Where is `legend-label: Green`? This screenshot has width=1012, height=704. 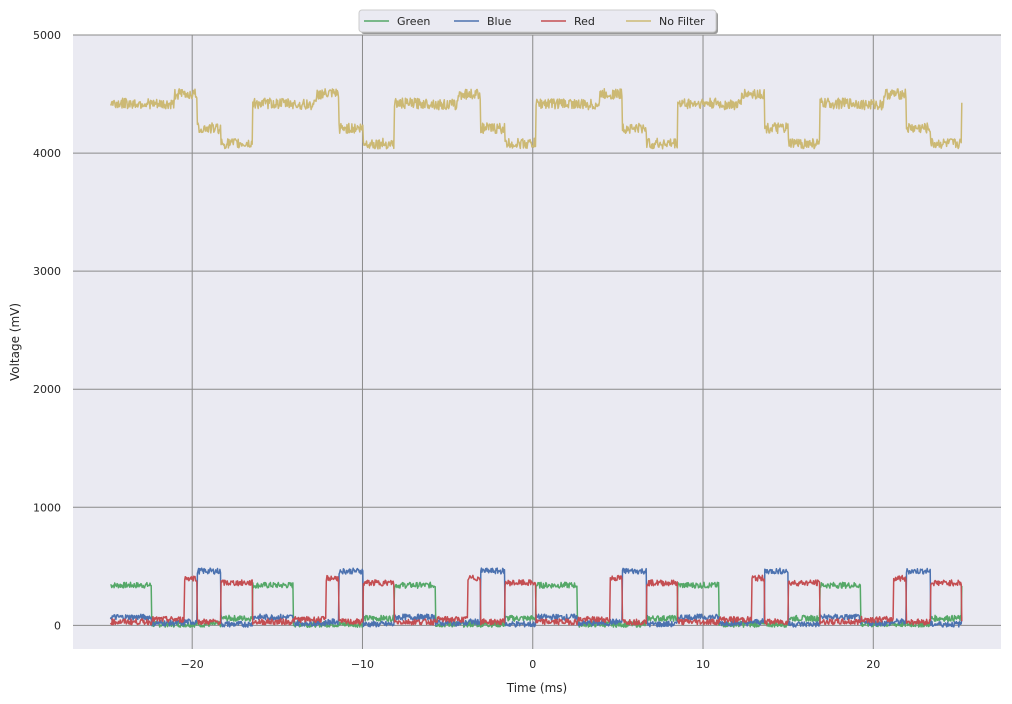 legend-label: Green is located at coordinates (413, 21).